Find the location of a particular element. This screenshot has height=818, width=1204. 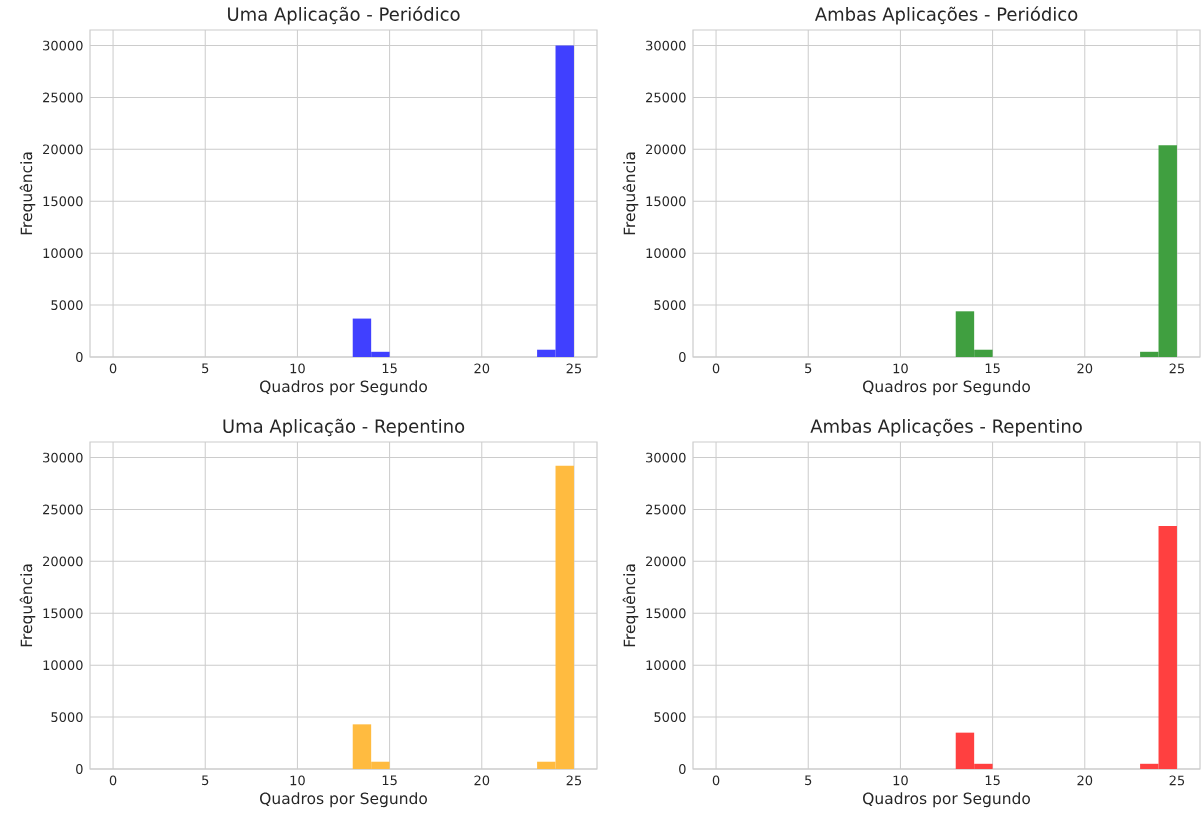

chart-title: Ambas Aplicações - Periódico is located at coordinates (946, 15).